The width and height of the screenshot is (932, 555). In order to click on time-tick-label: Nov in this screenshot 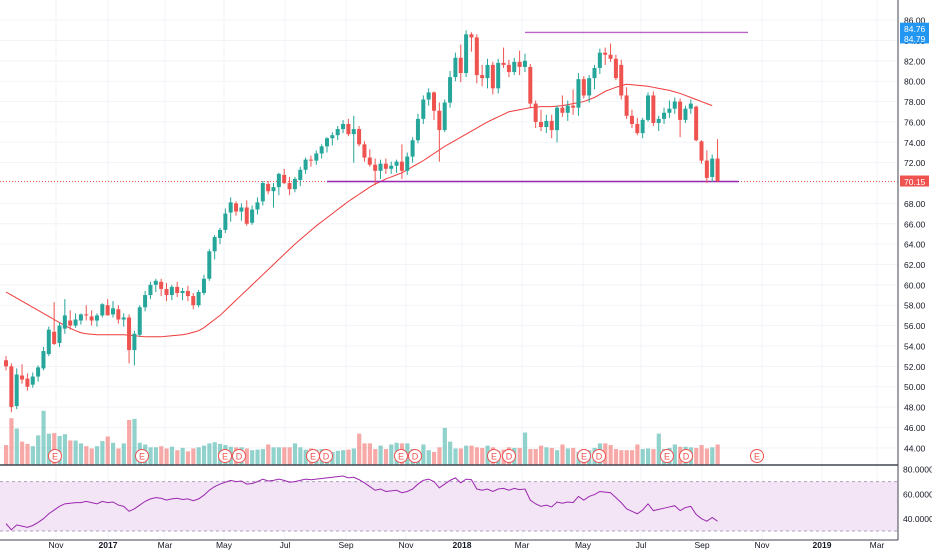, I will do `click(56, 545)`.